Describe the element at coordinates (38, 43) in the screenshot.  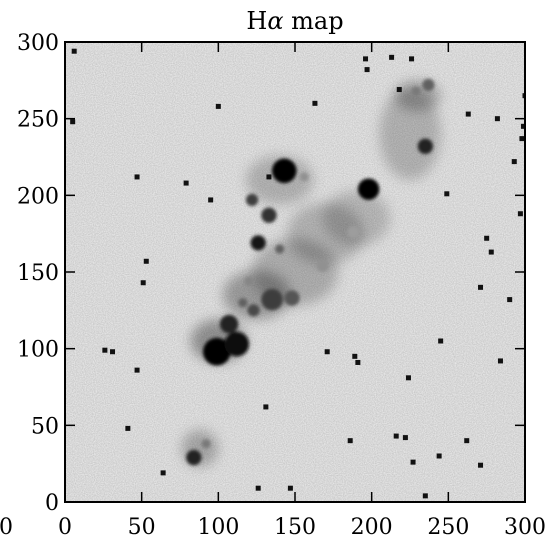
I see `y-tick-label-300: 300` at that location.